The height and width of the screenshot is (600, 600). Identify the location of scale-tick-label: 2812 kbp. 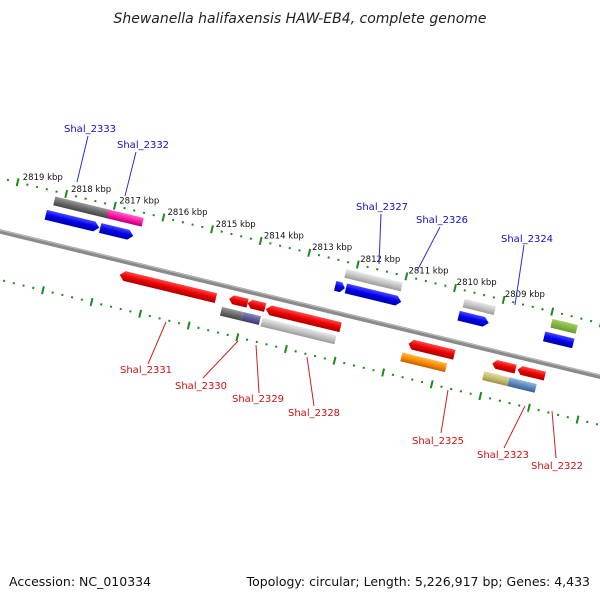
(380, 260).